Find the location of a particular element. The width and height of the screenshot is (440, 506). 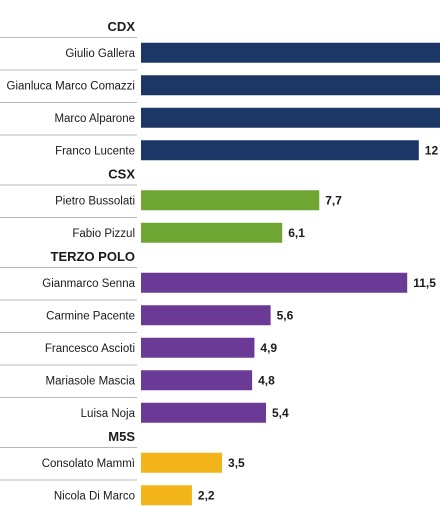

category-label: Pietro Bussolati is located at coordinates (95, 201).